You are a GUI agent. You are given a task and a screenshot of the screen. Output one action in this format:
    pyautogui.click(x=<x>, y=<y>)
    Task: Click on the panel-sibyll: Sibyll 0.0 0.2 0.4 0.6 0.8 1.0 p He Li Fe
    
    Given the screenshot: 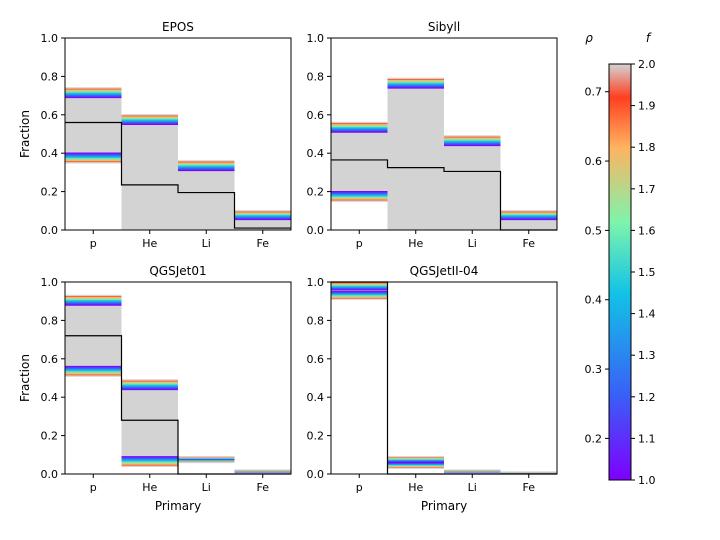 What is the action you would take?
    pyautogui.click(x=432, y=135)
    